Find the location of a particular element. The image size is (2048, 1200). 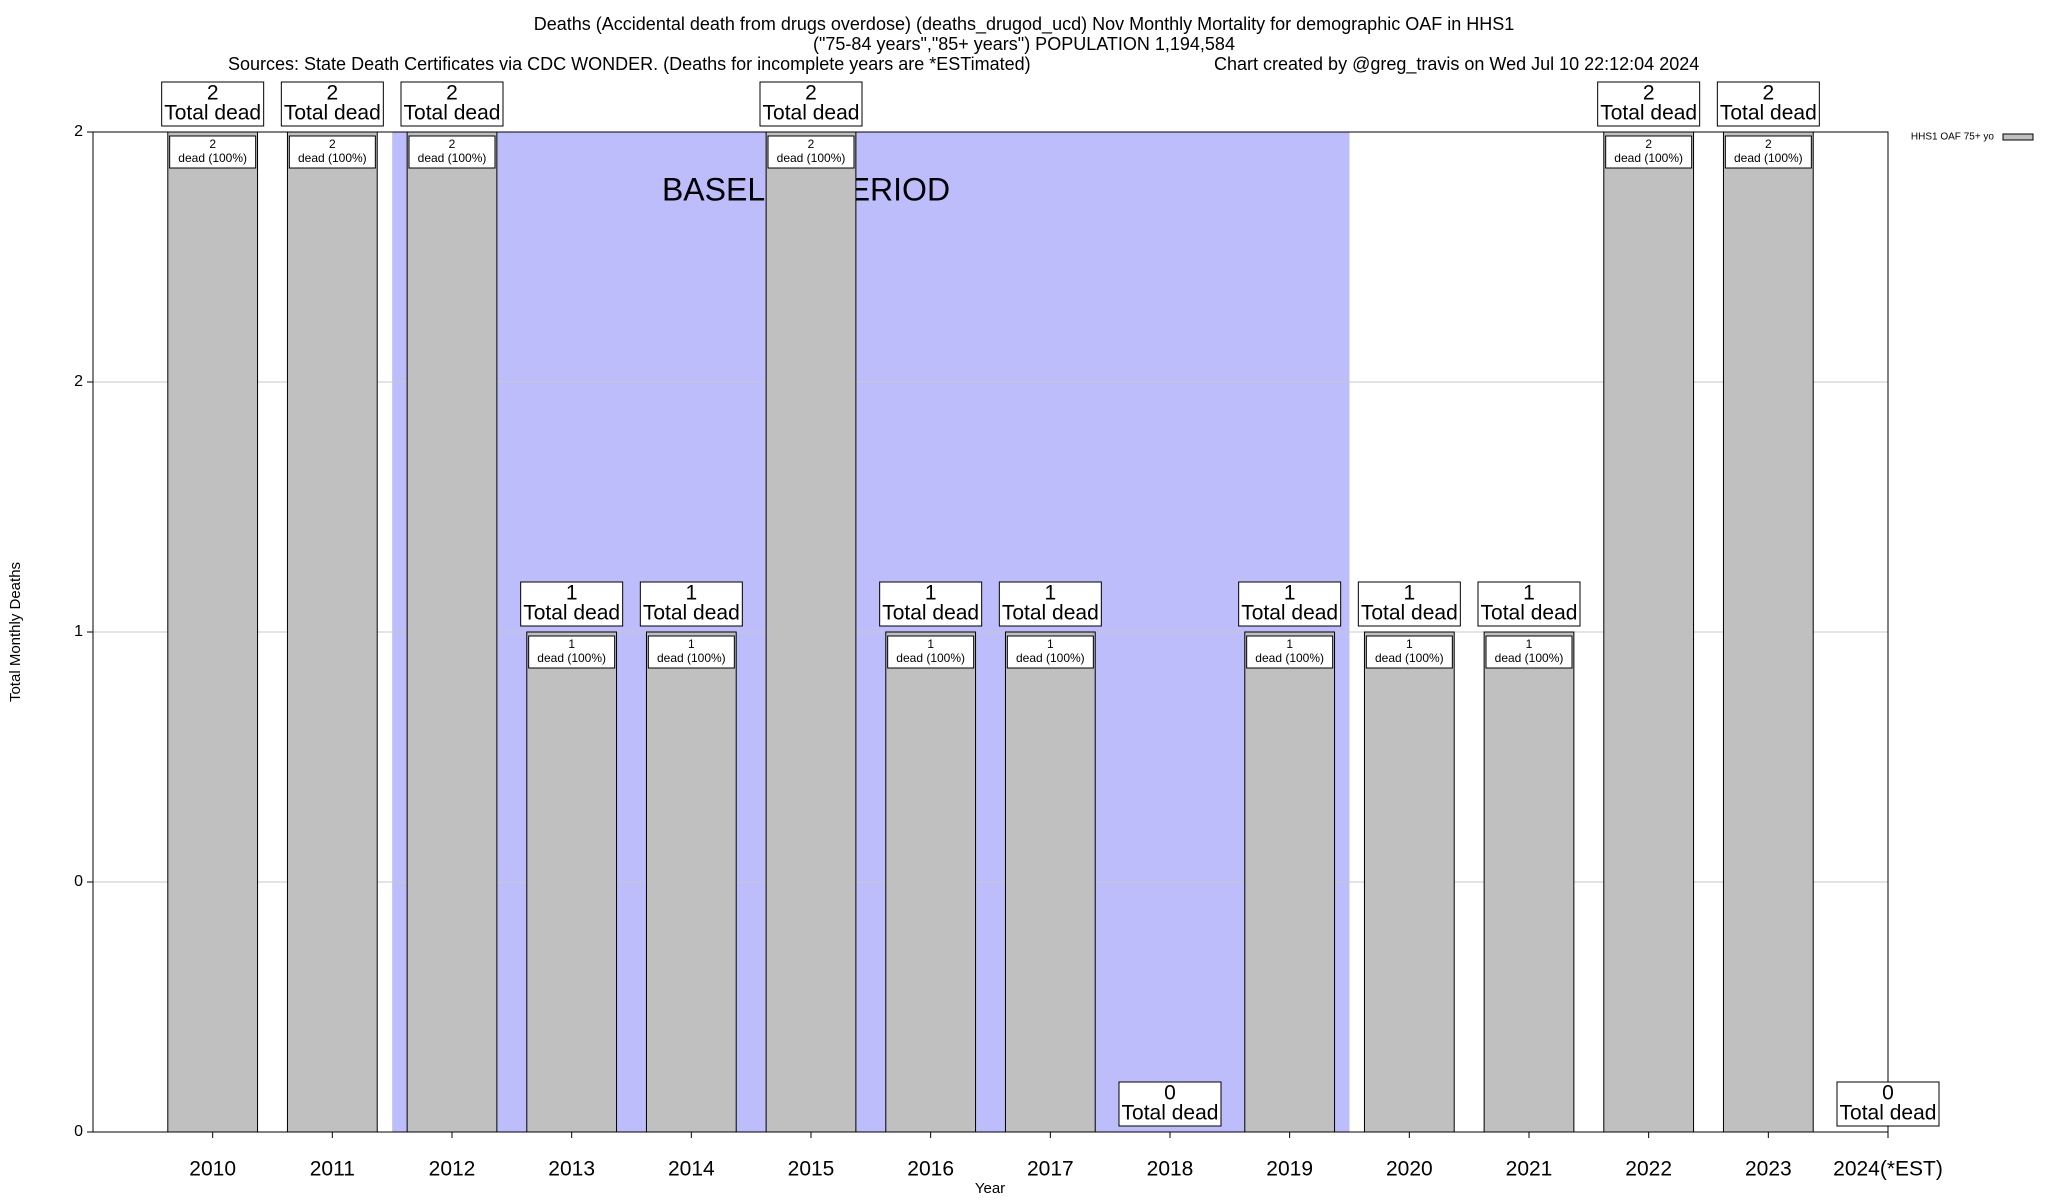

y-tick-label: 1 is located at coordinates (78, 631).